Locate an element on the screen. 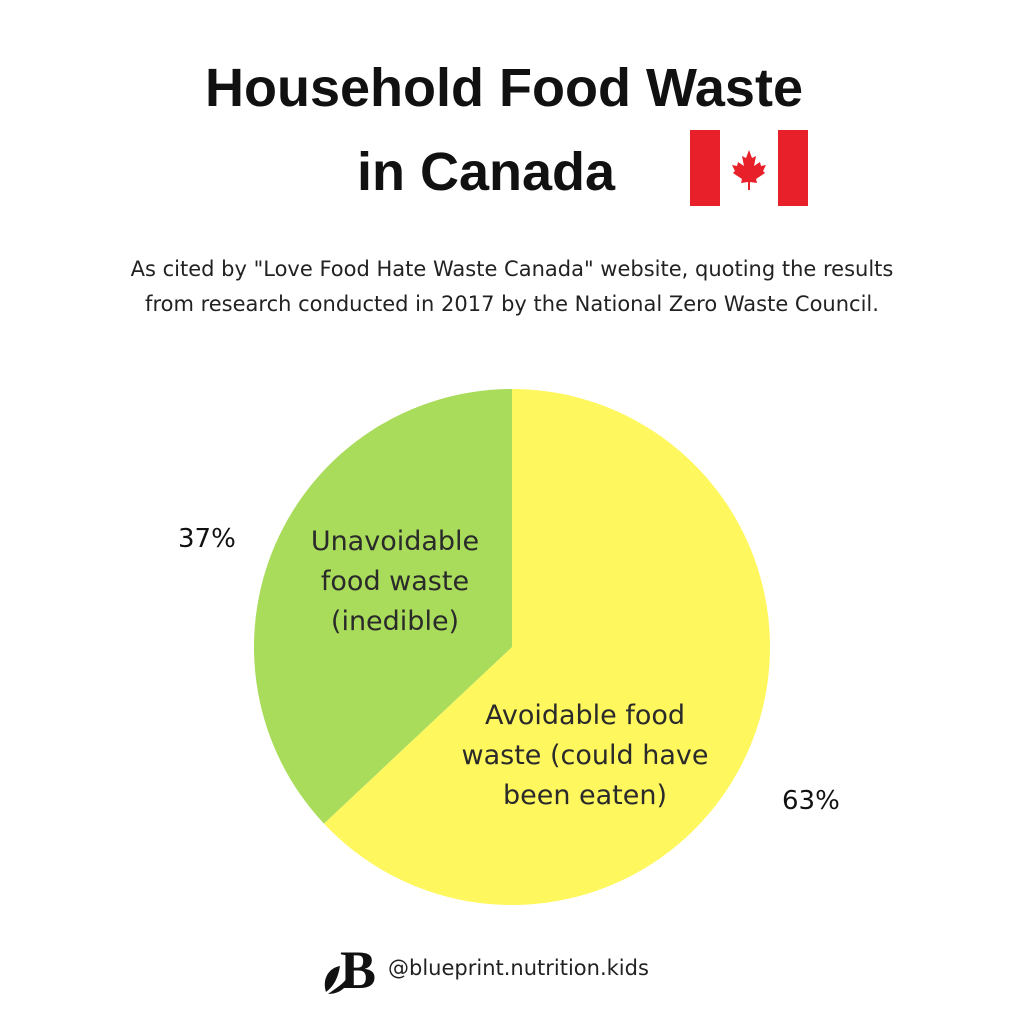 This screenshot has width=1024, height=1024. chart-title-line-2: in Canada is located at coordinates (486, 172).